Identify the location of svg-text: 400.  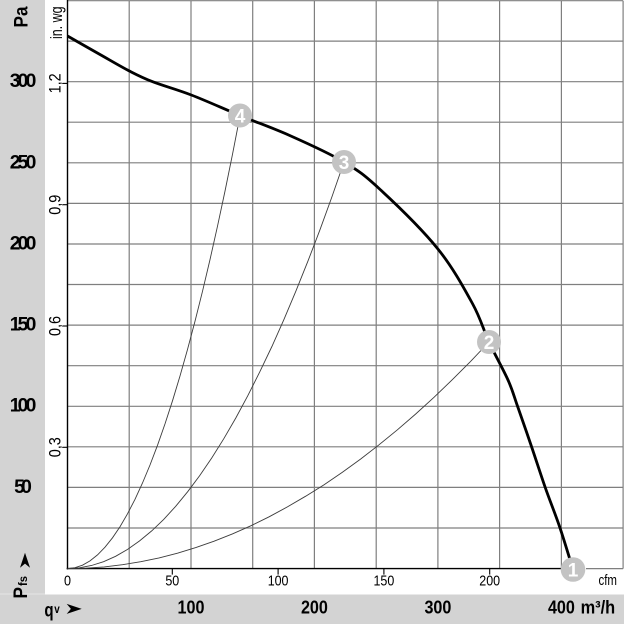
(561, 608).